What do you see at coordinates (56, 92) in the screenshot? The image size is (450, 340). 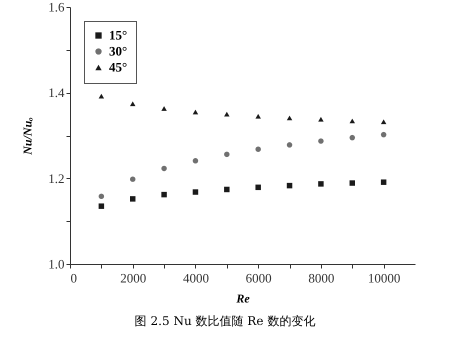 I see `y-tick-label: 1.4` at bounding box center [56, 92].